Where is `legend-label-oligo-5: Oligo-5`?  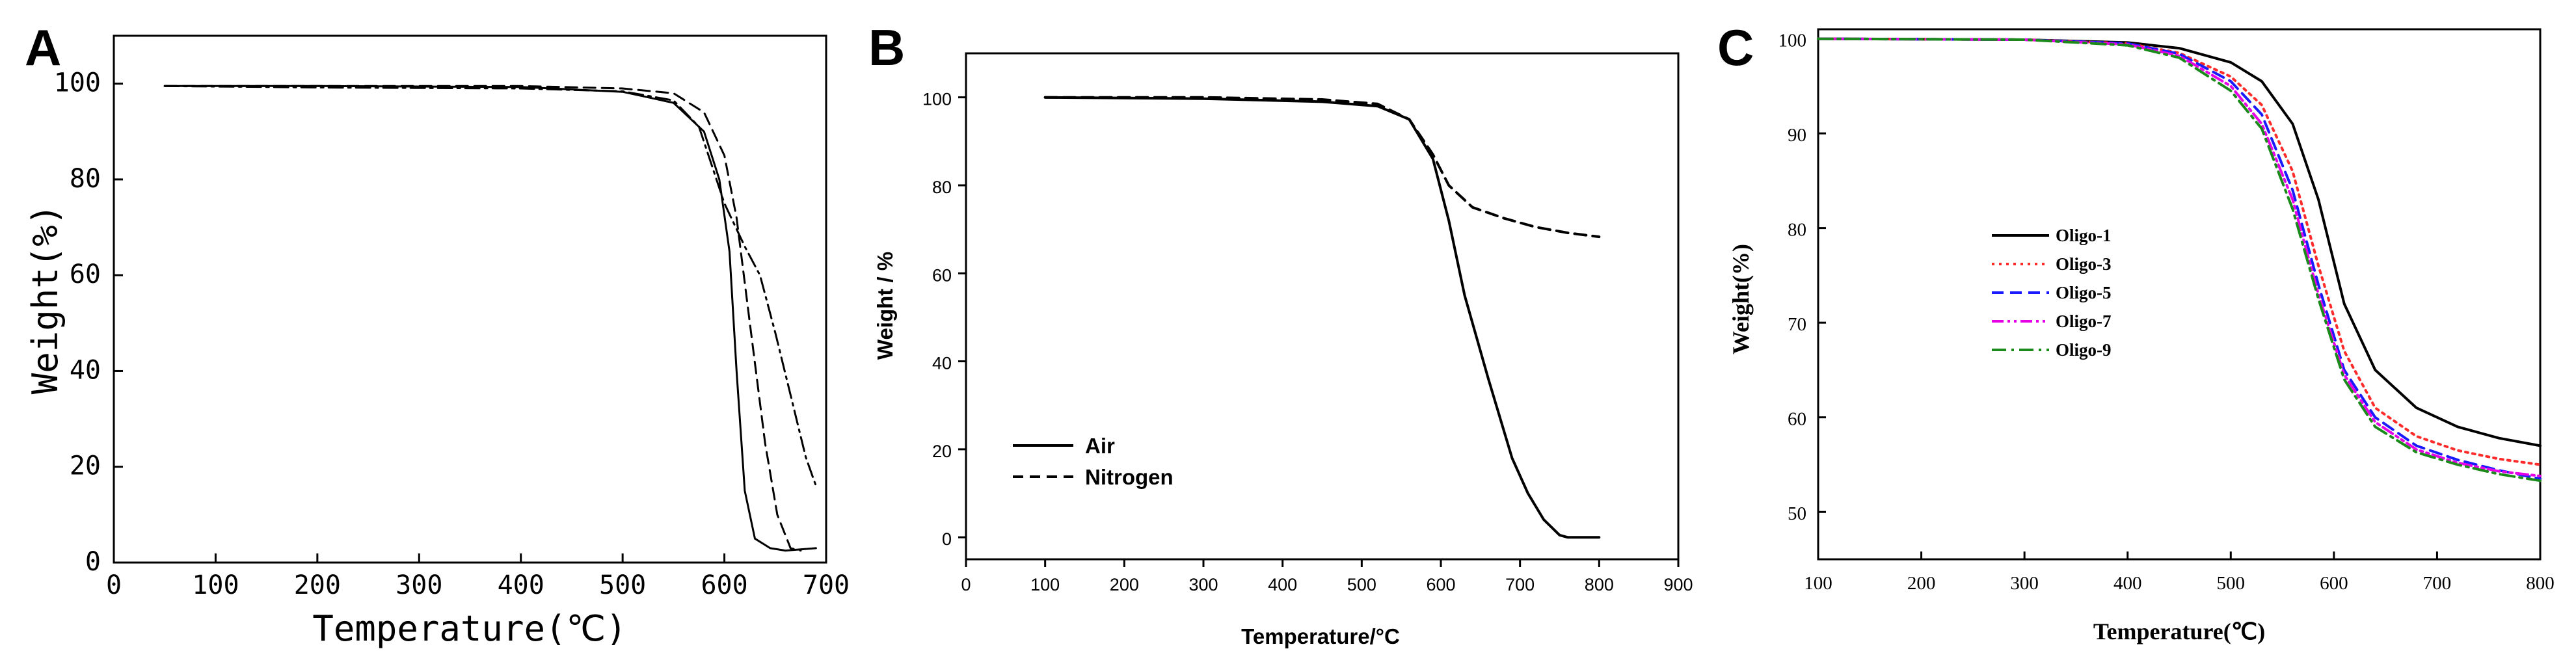 legend-label-oligo-5: Oligo-5 is located at coordinates (2084, 292).